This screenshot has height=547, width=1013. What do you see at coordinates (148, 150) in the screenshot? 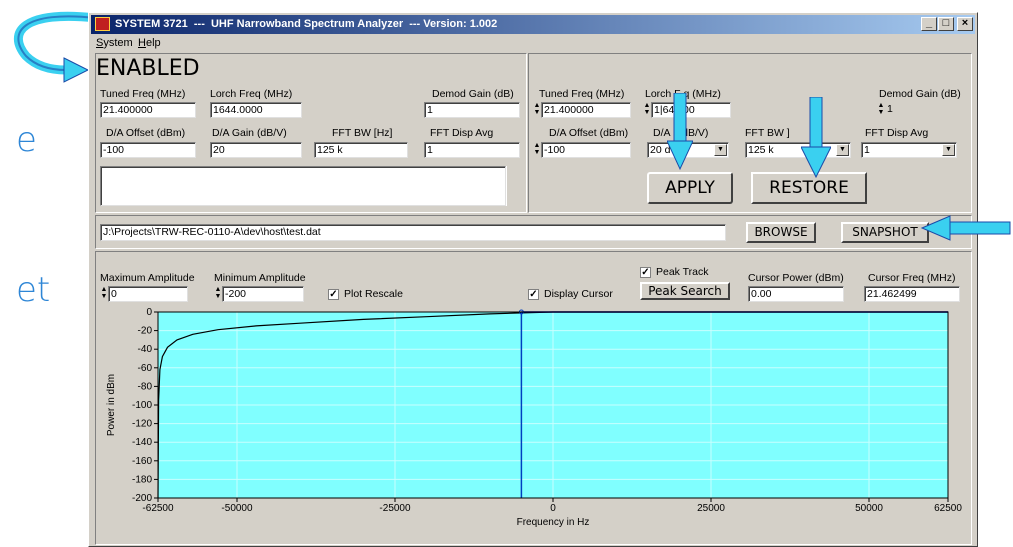
I see `da-offset-field: -100` at bounding box center [148, 150].